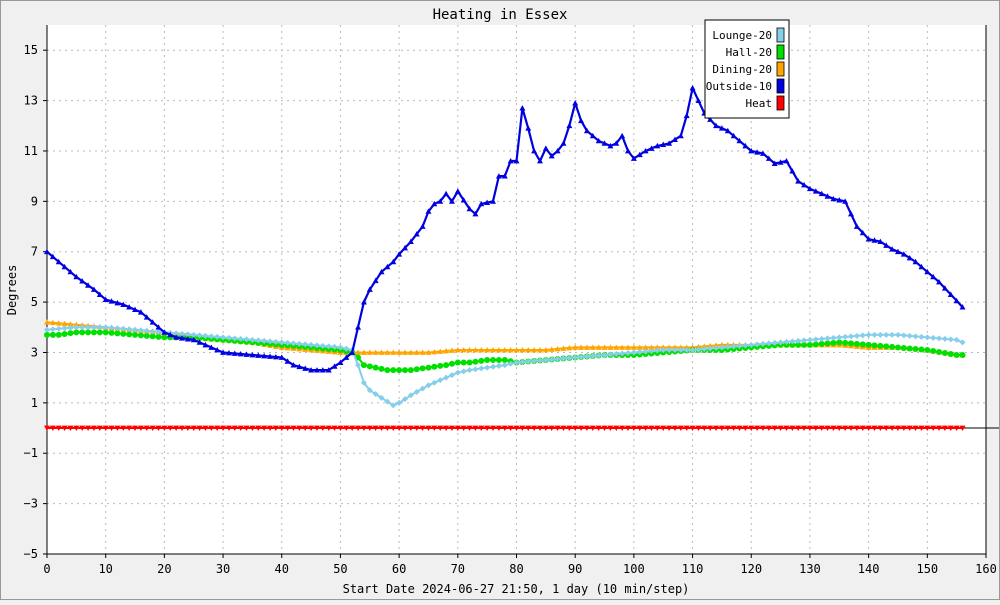 The image size is (1000, 605). What do you see at coordinates (31, 554) in the screenshot?
I see `y-tick-label: −5` at bounding box center [31, 554].